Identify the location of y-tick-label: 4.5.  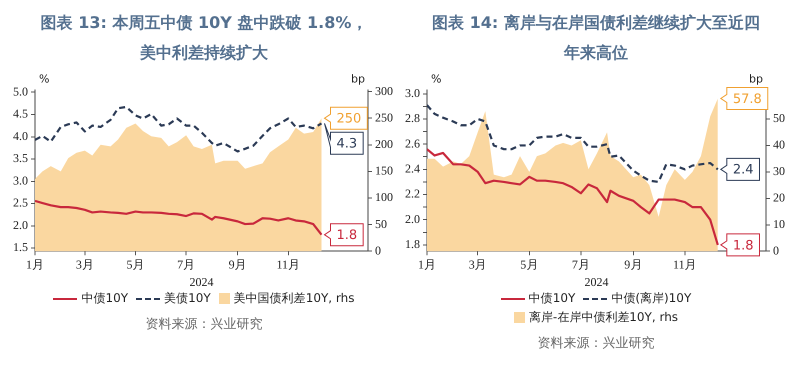
(20, 113).